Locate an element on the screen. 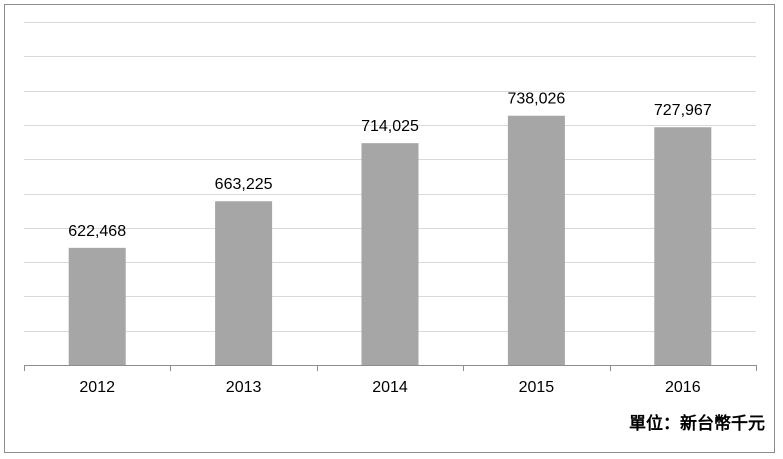 This screenshot has width=783, height=459. bar-2015 is located at coordinates (536, 240).